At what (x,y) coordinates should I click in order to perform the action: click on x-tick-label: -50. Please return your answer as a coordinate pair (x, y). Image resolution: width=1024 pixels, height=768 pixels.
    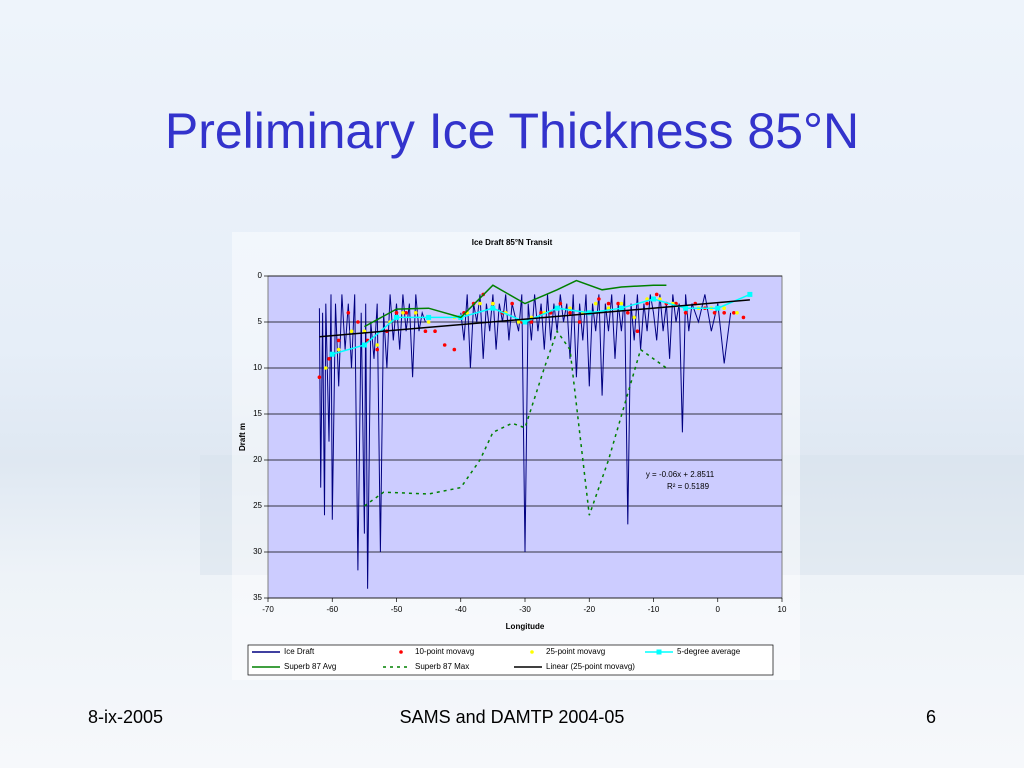
    Looking at the image, I should click on (397, 609).